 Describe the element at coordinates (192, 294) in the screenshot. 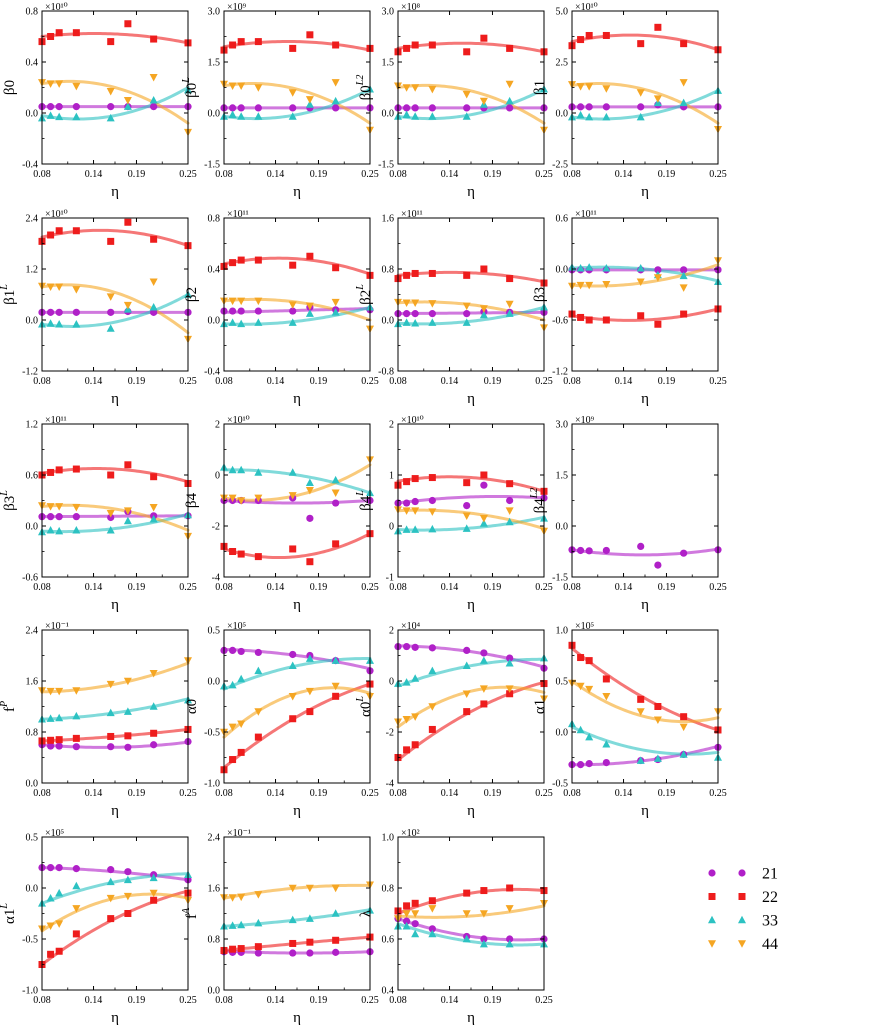

I see `y-axis-label: β2` at that location.